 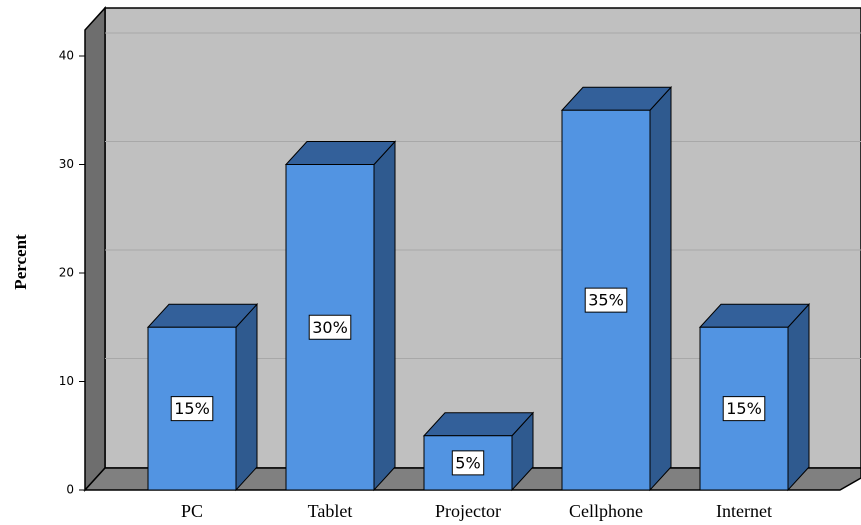 I want to click on y-tick-label: 40, so click(x=66, y=56).